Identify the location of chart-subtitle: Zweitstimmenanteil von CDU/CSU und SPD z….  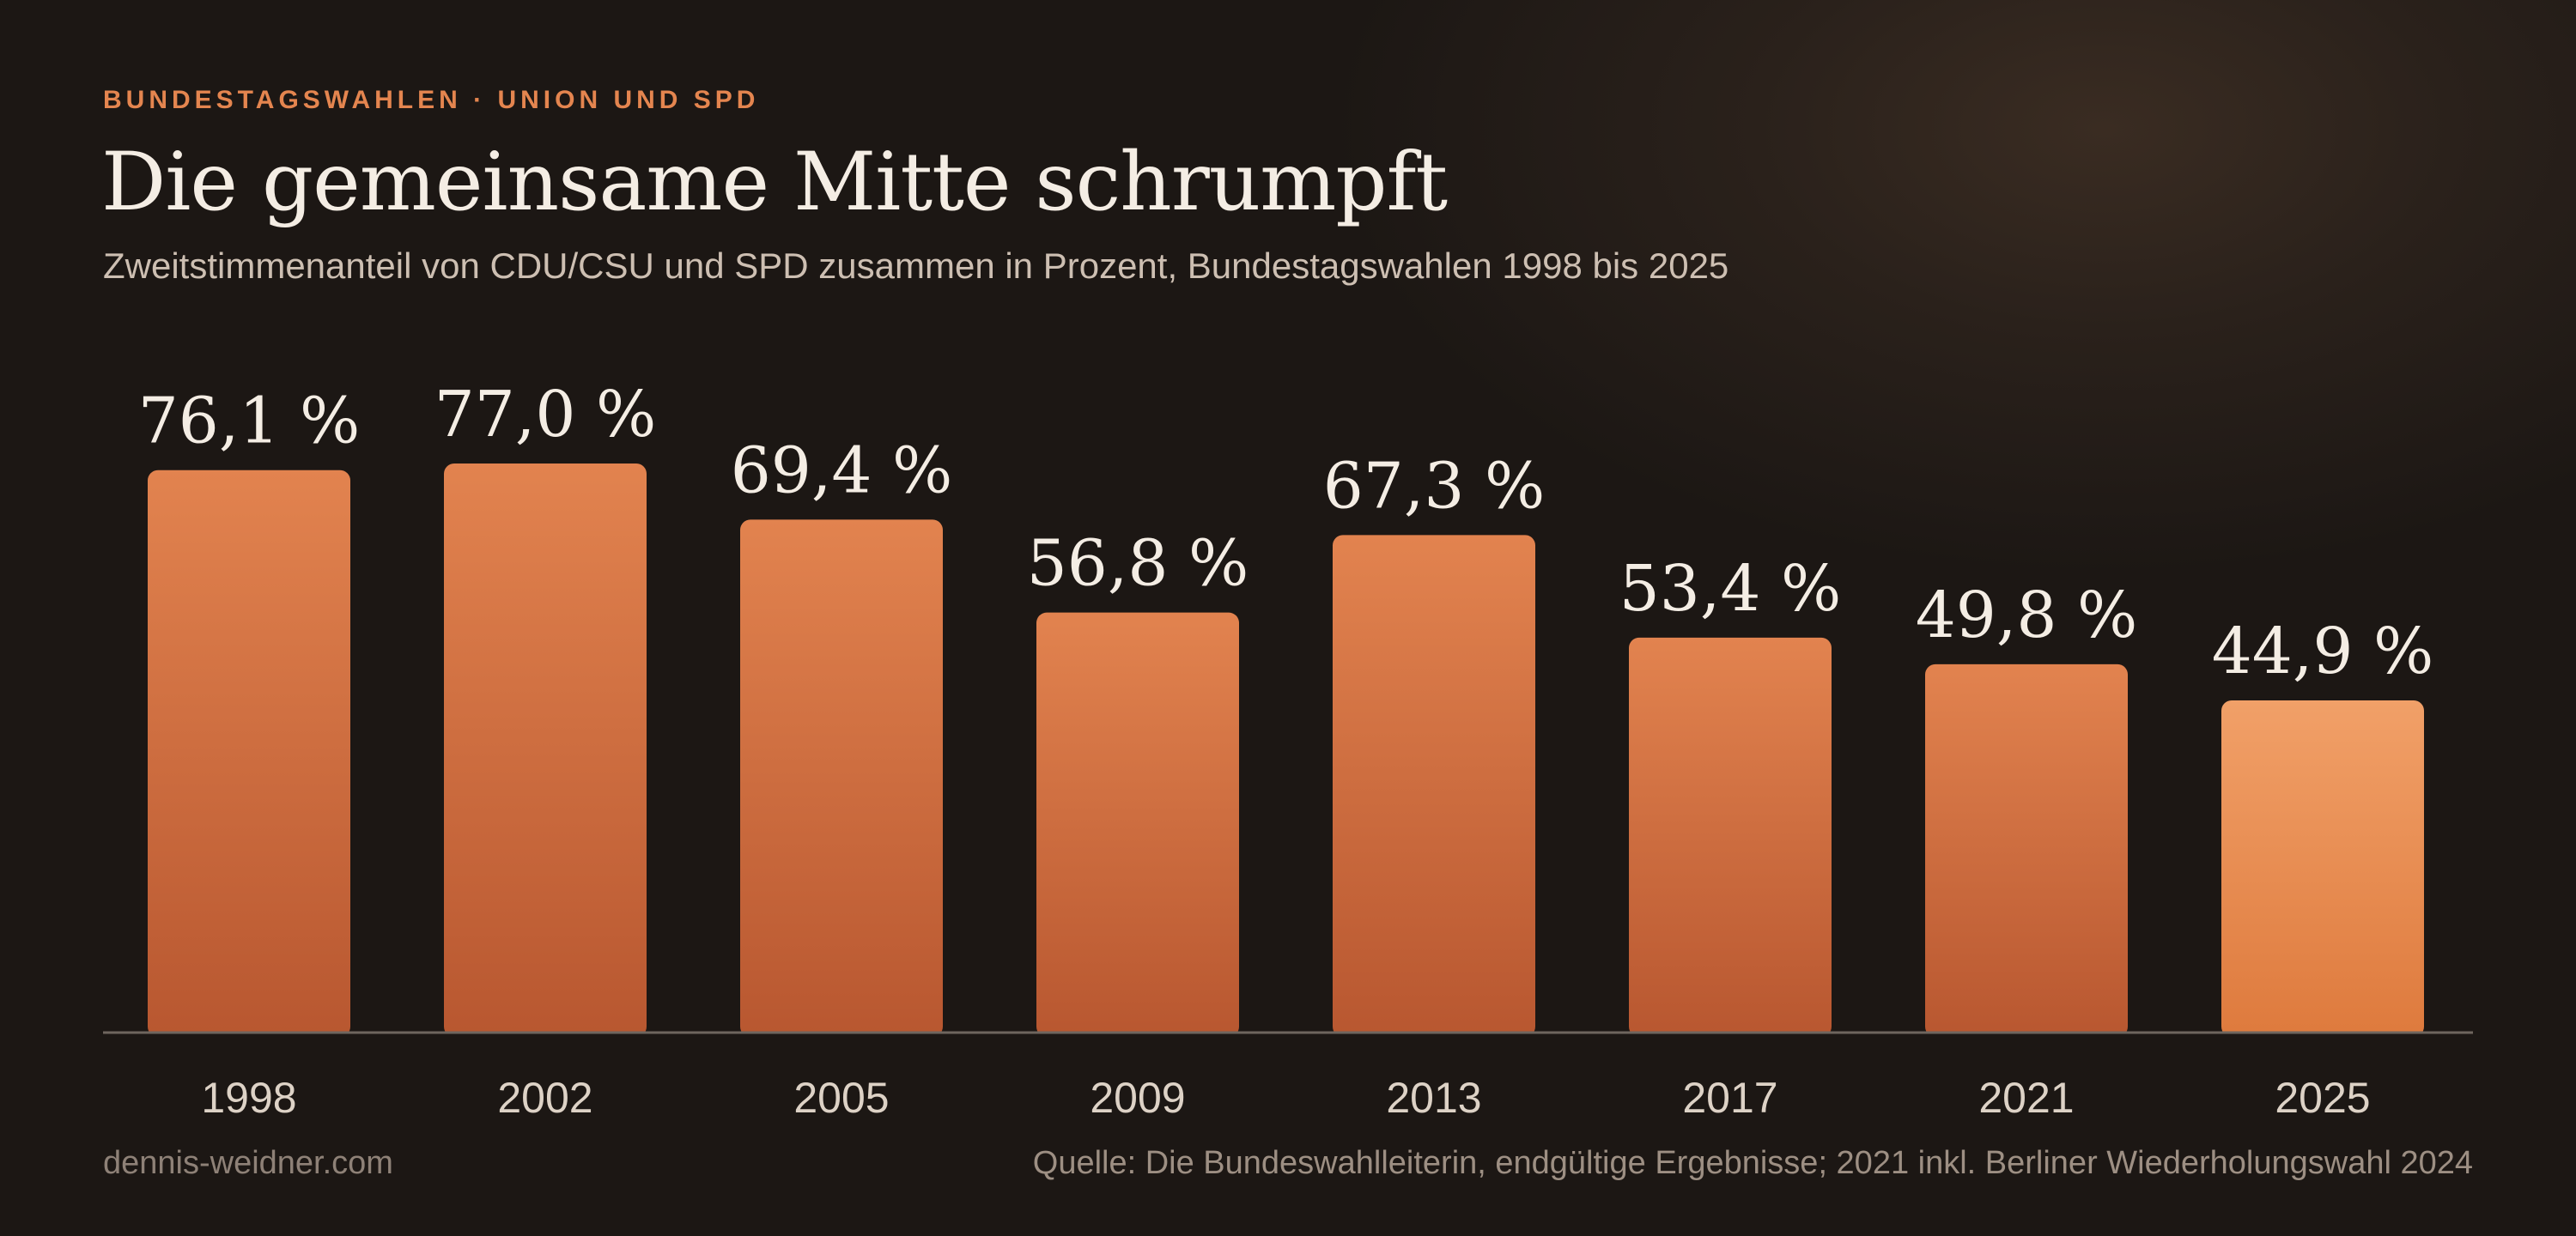
(916, 265).